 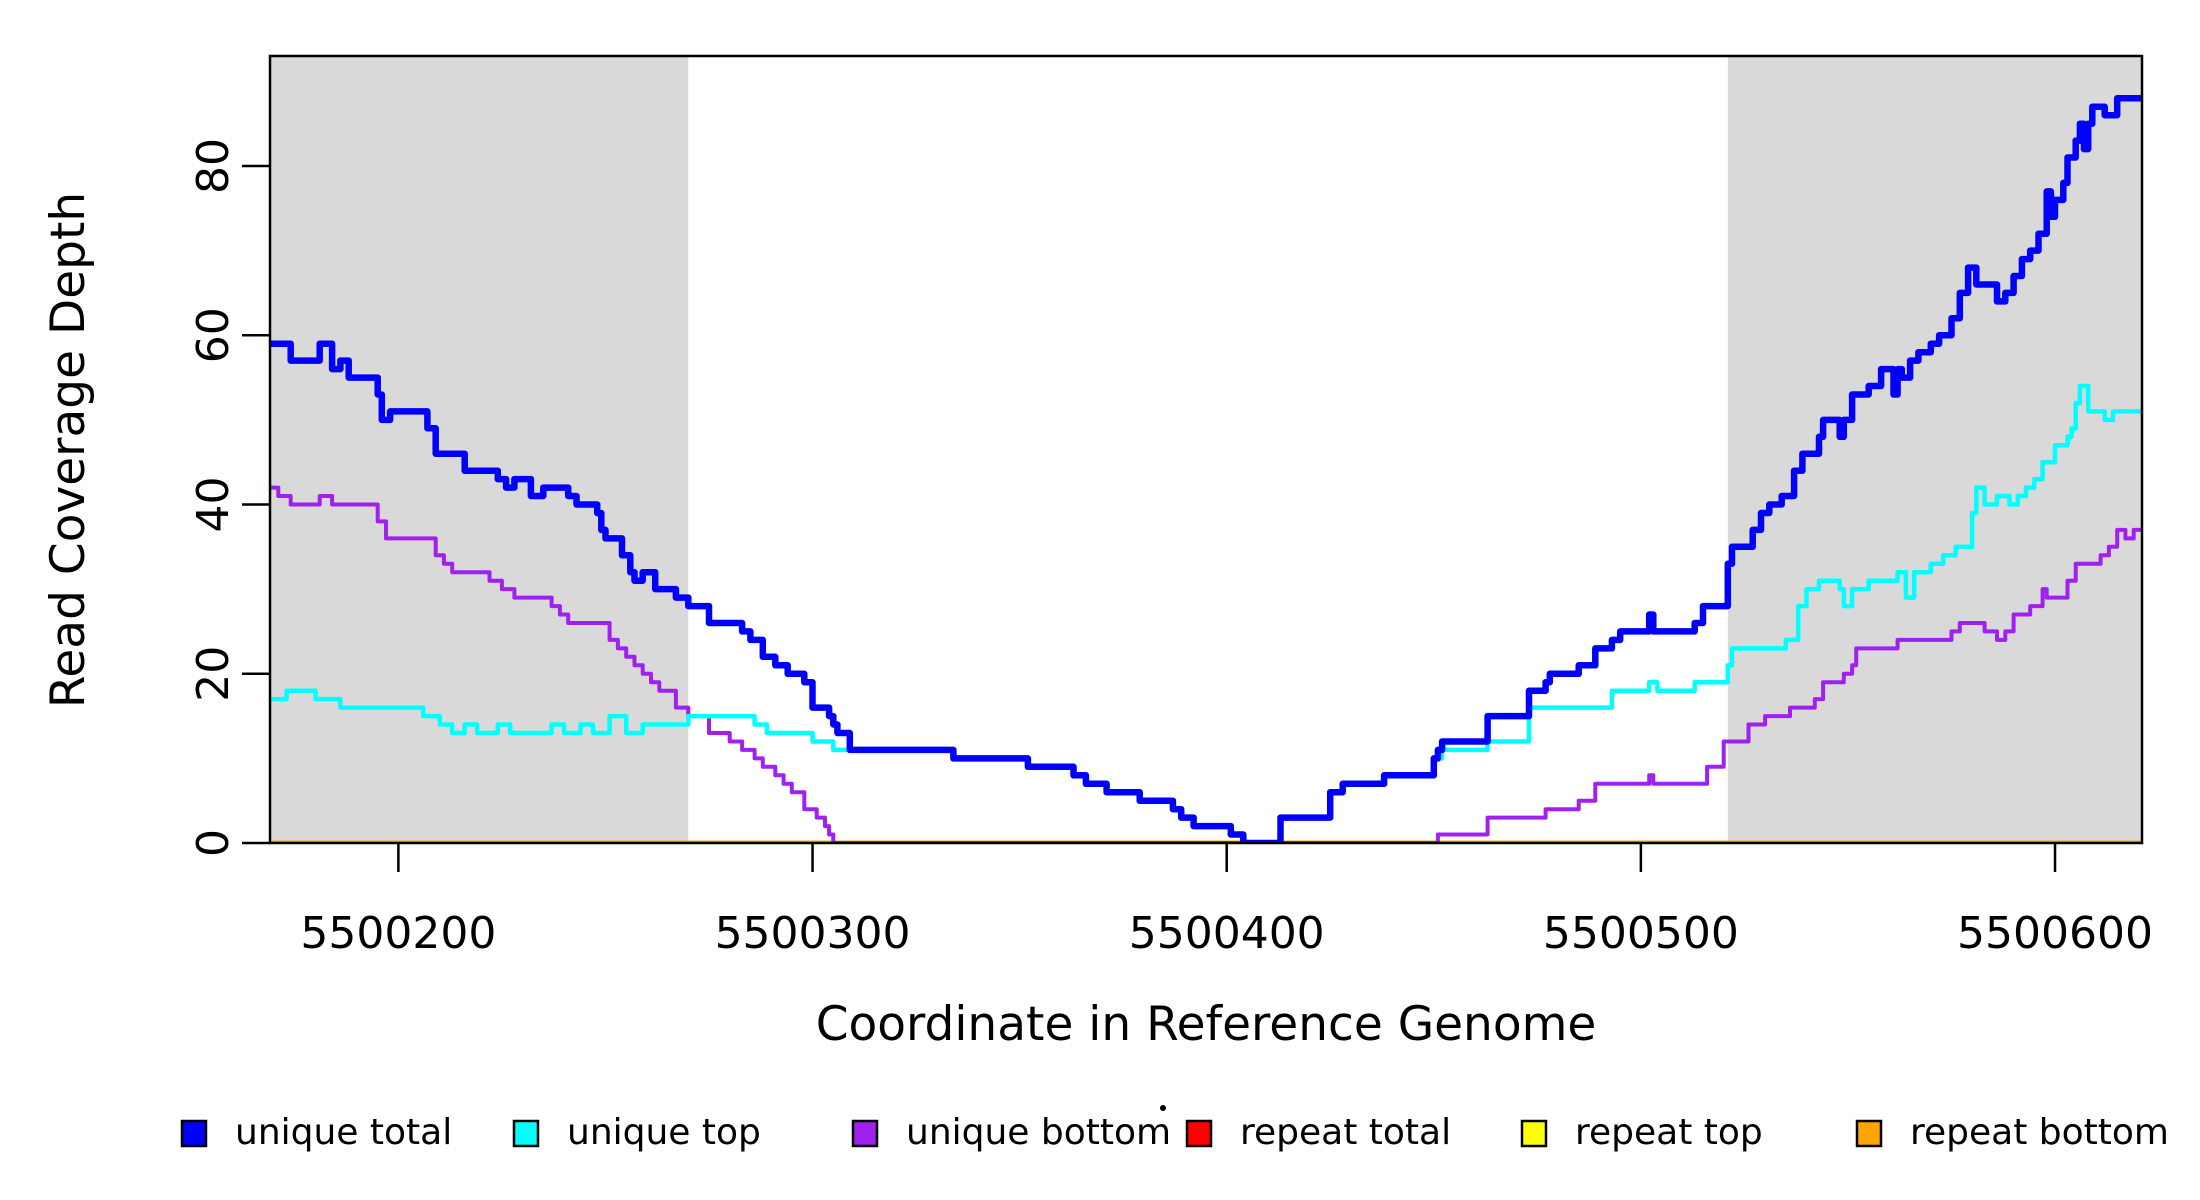 What do you see at coordinates (1038, 1132) in the screenshot?
I see `legend-label: unique bottom` at bounding box center [1038, 1132].